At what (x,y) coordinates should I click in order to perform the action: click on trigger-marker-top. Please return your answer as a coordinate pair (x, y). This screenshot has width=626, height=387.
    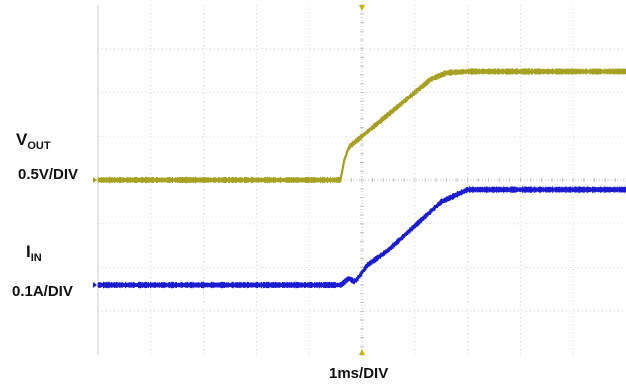
    Looking at the image, I should click on (362, 8).